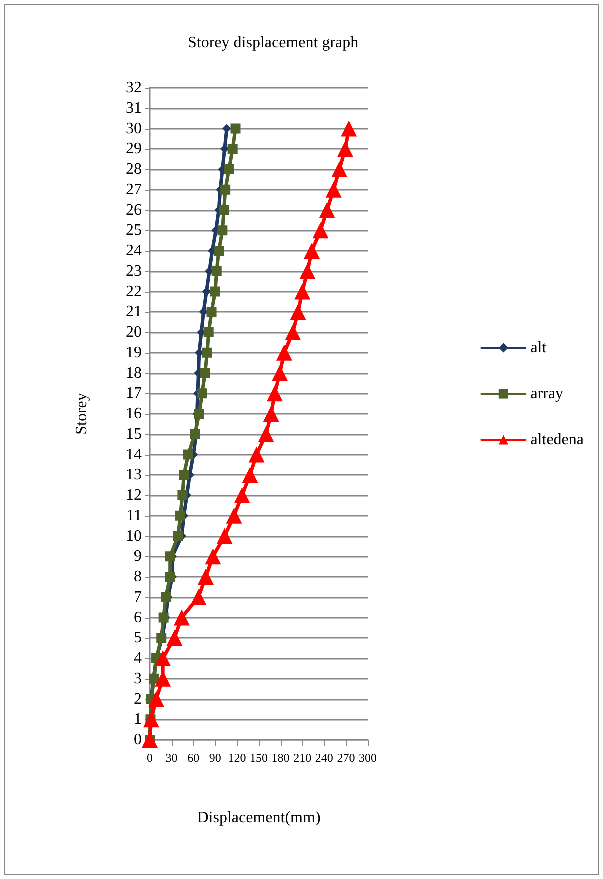 The height and width of the screenshot is (879, 603). Describe the element at coordinates (138, 617) in the screenshot. I see `y-tick-label: 6` at that location.